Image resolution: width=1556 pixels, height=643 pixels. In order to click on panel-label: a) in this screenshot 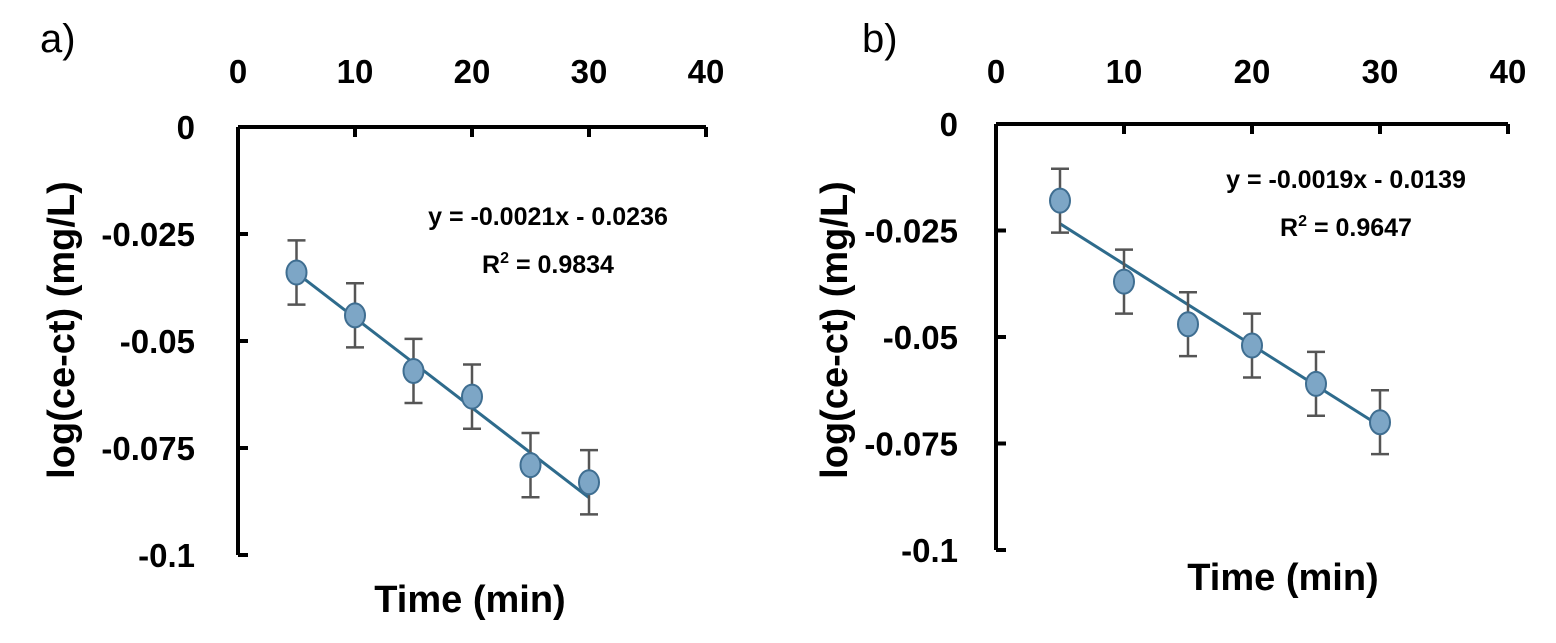, I will do `click(58, 39)`.